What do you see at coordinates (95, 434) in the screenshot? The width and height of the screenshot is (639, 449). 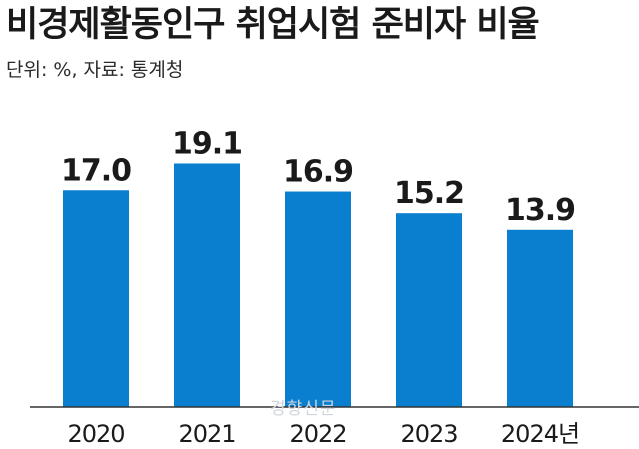 I see `category-label-2020: 2020` at bounding box center [95, 434].